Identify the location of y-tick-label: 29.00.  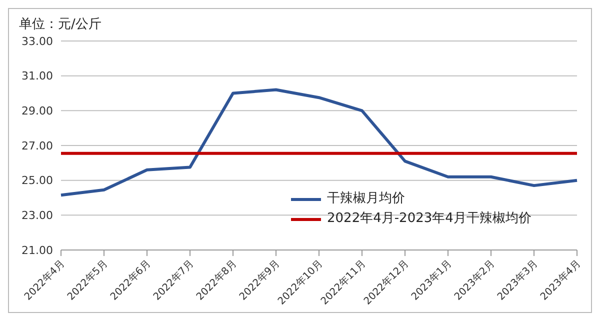
(37, 111).